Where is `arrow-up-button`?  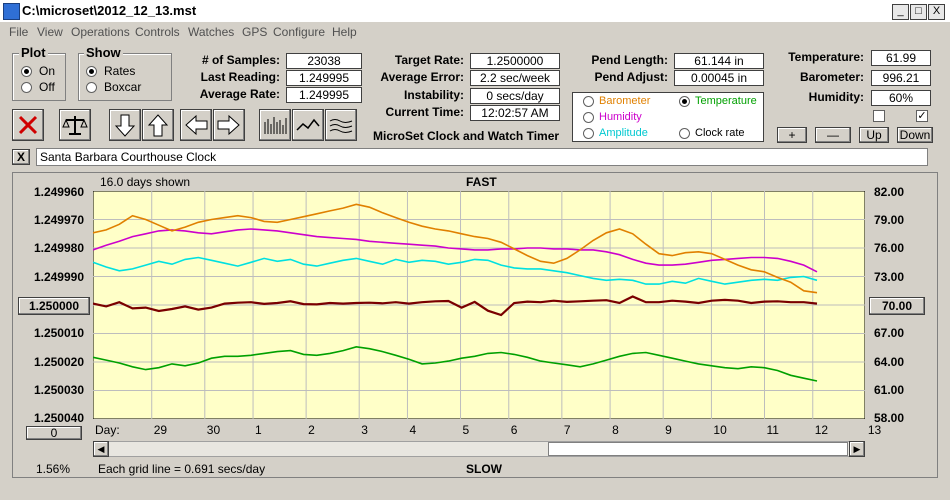 arrow-up-button is located at coordinates (158, 125).